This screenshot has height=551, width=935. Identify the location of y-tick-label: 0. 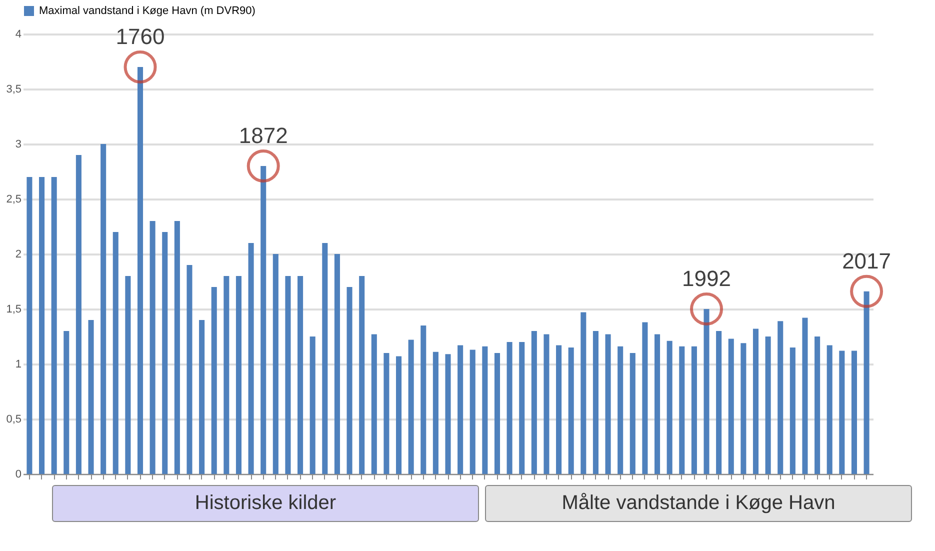
(18, 474).